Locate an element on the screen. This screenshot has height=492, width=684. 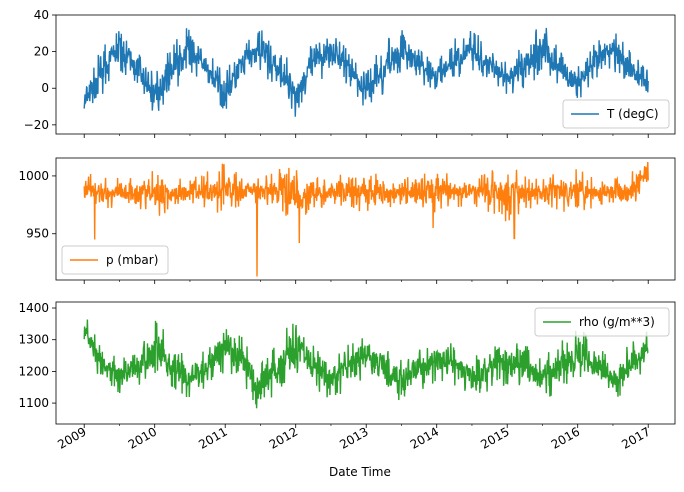
x-tick-label: 2013 is located at coordinates (353, 437).